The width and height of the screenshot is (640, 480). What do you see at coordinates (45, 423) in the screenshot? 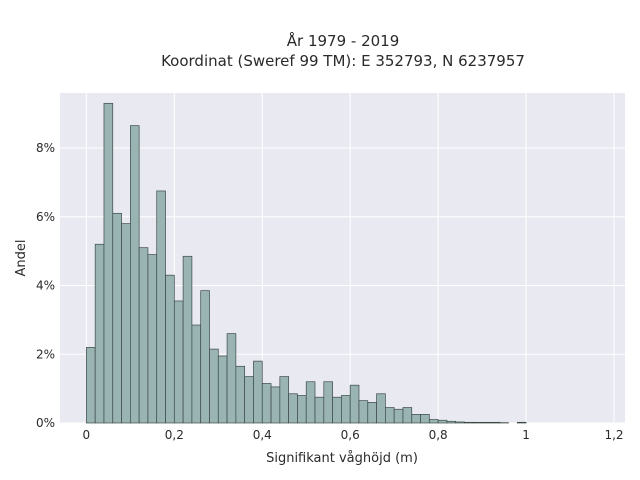
I see `y-tick-label: 0%` at bounding box center [45, 423].